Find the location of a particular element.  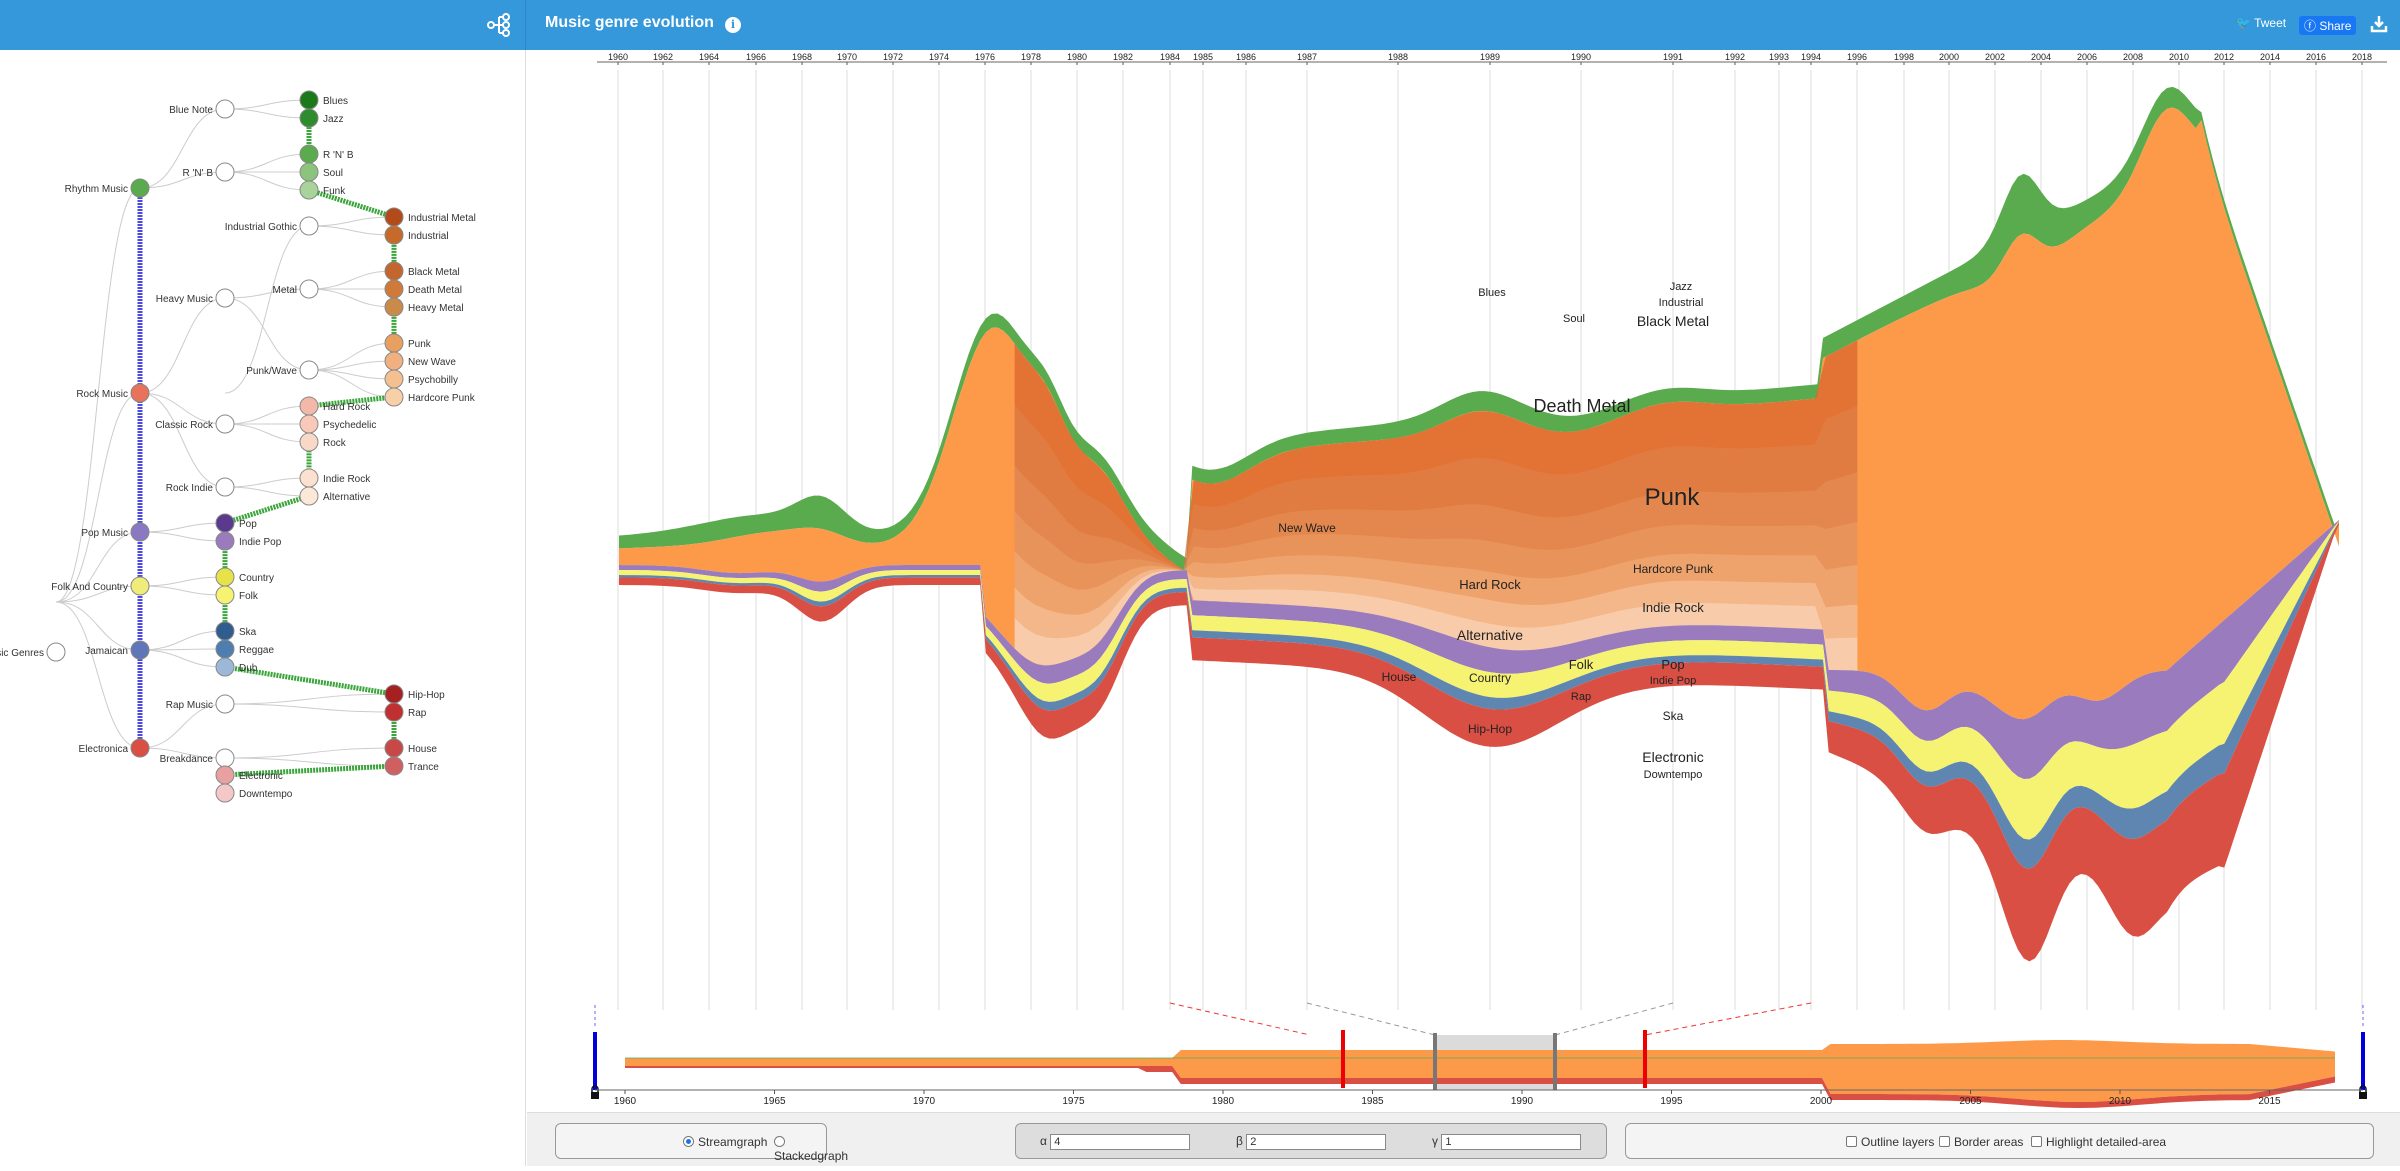

tree-node-level2: Rock Indie is located at coordinates (200, 487).